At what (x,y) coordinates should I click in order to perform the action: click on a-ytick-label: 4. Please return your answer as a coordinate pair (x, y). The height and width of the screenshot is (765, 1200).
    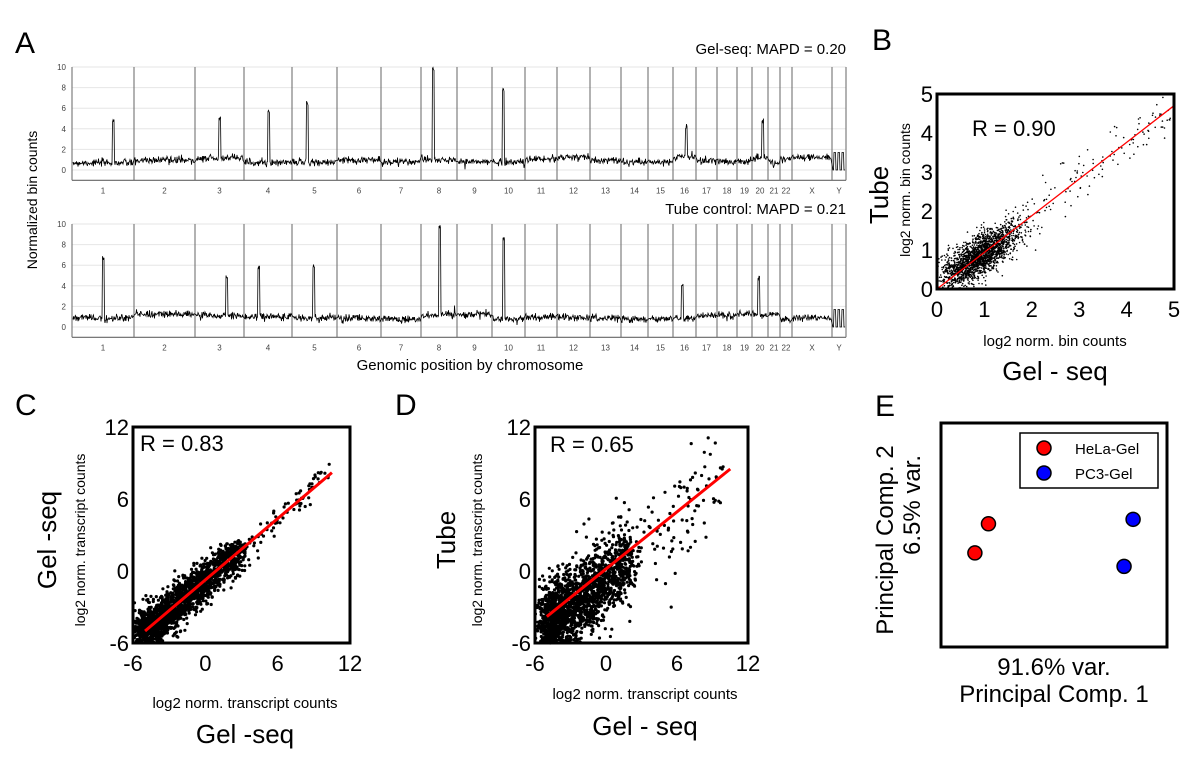
    Looking at the image, I should click on (64, 286).